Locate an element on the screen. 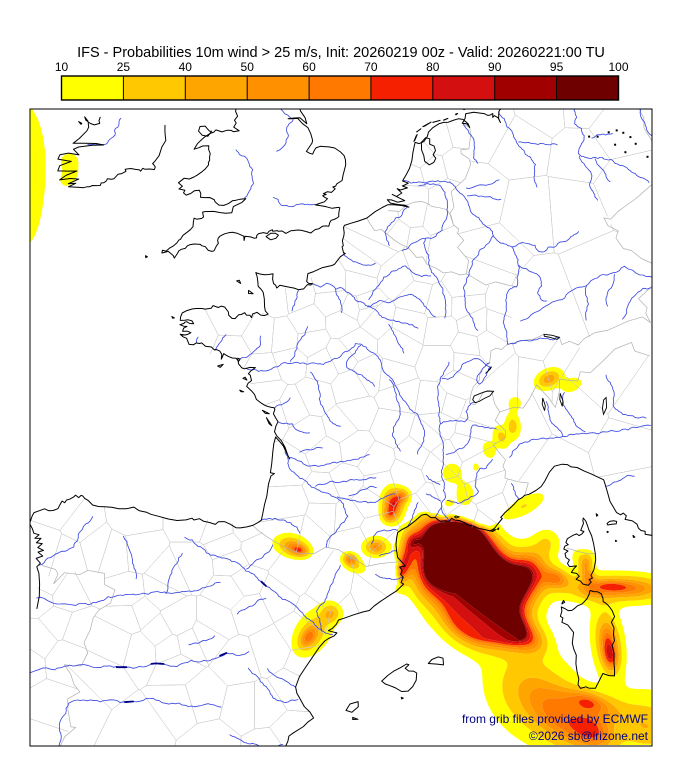  svg-text: 40 is located at coordinates (186, 67).